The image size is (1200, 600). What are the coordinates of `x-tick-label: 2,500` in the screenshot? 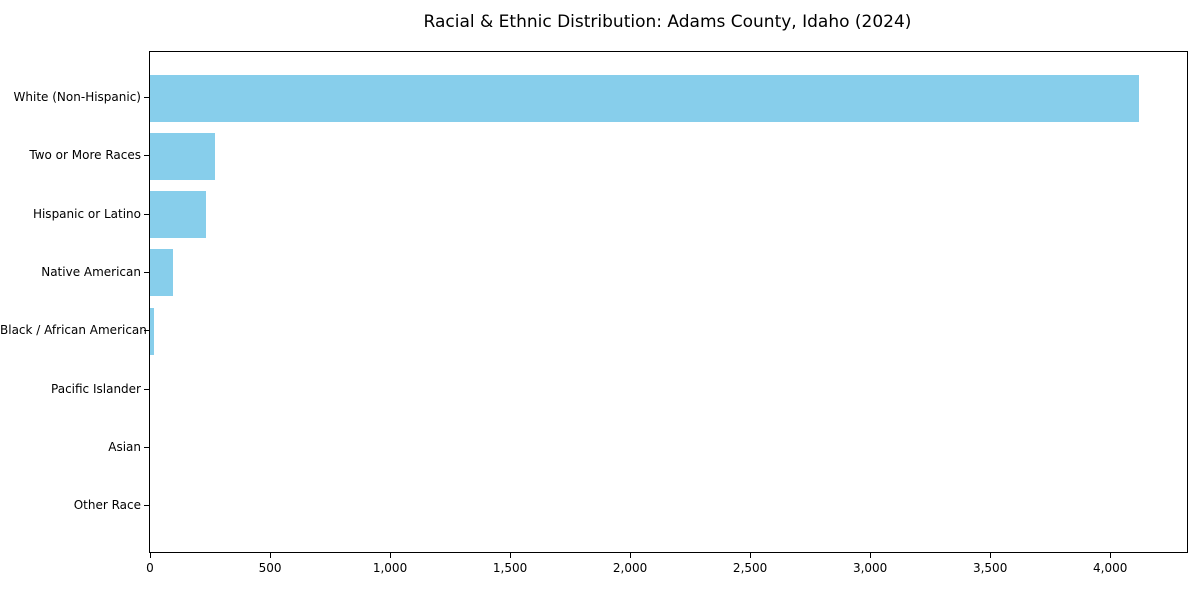 It's located at (750, 568).